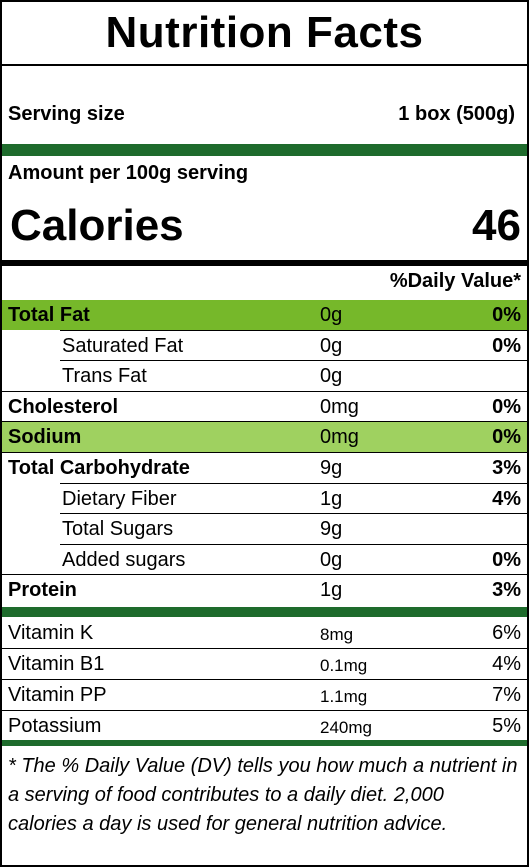  Describe the element at coordinates (66, 114) in the screenshot. I see `serving-size-label: Serving size` at that location.